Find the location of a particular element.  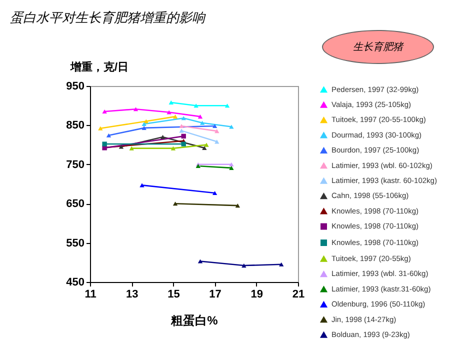

x-axis-title: 粗蛋白% is located at coordinates (194, 321).